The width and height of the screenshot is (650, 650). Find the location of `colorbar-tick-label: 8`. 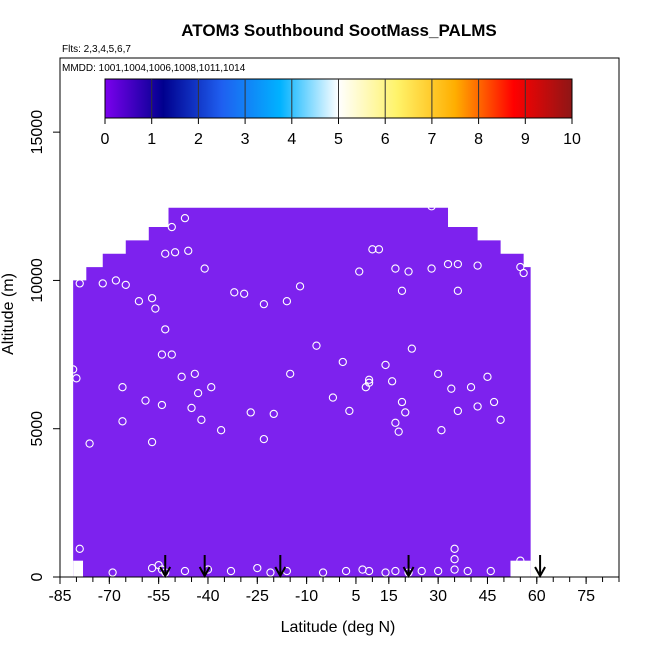

colorbar-tick-label: 8 is located at coordinates (478, 139).